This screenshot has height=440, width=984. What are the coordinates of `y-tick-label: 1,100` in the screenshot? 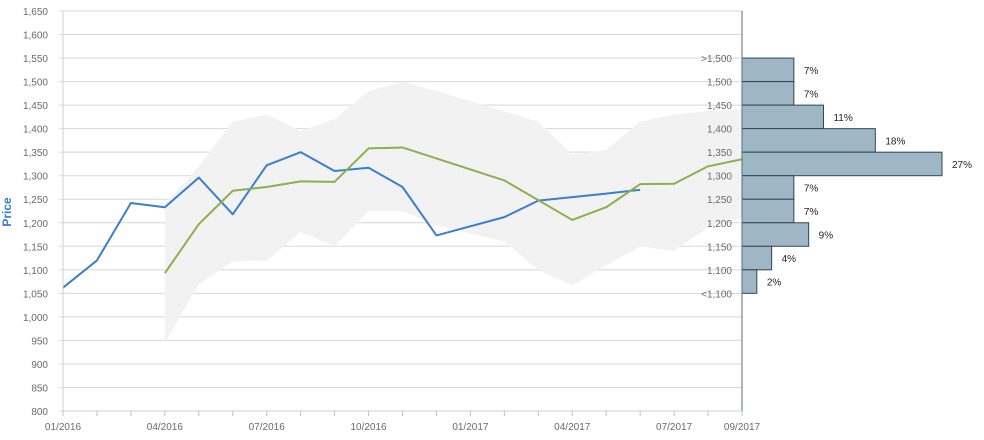 It's located at (35, 271).